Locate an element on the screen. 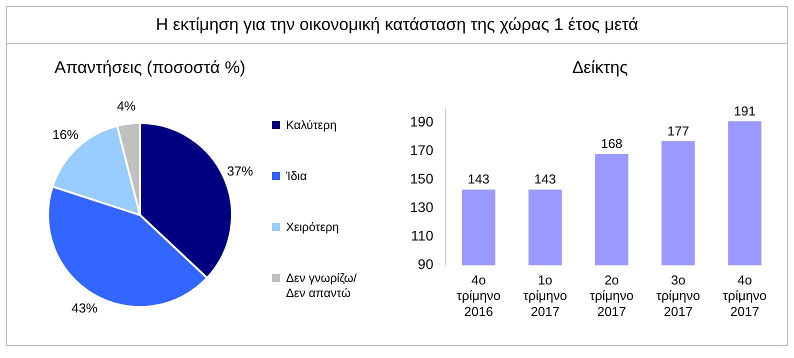 The height and width of the screenshot is (358, 794). y-tick-label: 170 is located at coordinates (422, 150).